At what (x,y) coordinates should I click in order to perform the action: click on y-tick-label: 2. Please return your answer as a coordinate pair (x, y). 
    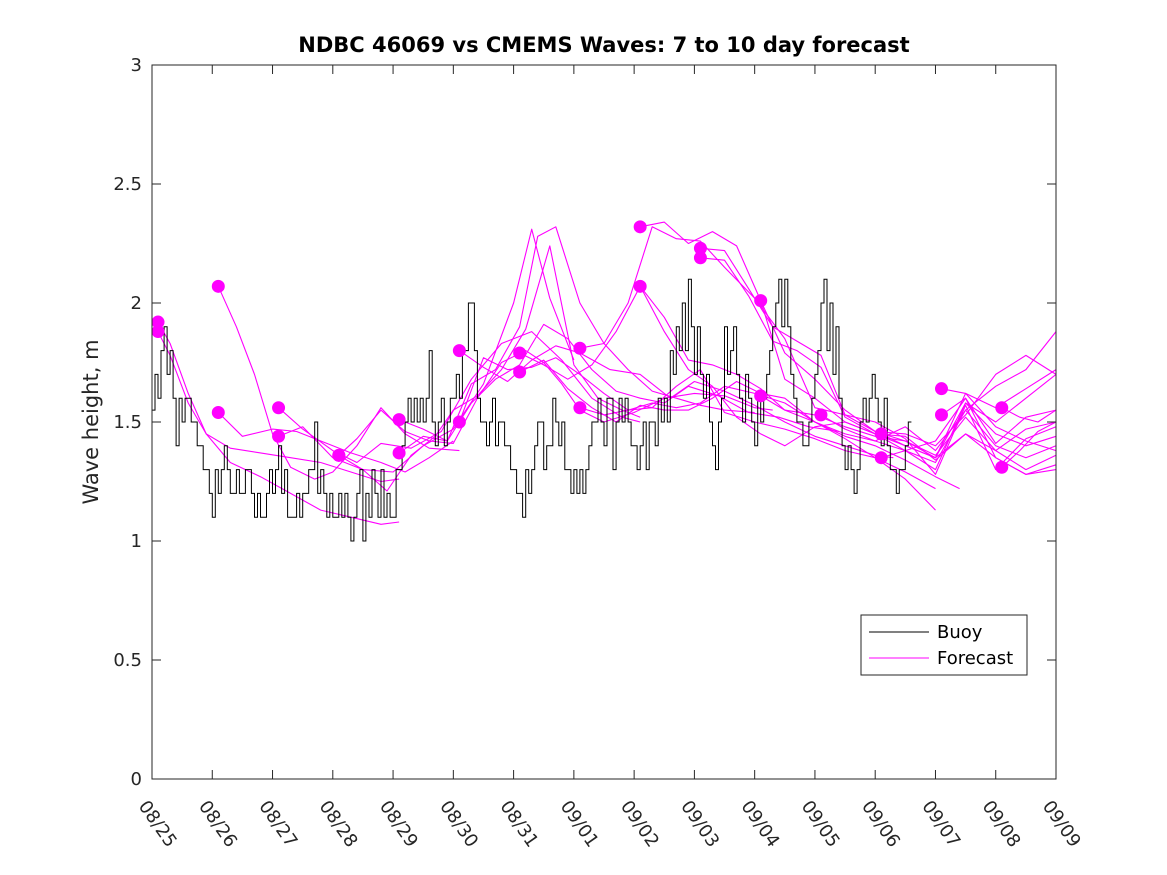
    Looking at the image, I should click on (136, 303).